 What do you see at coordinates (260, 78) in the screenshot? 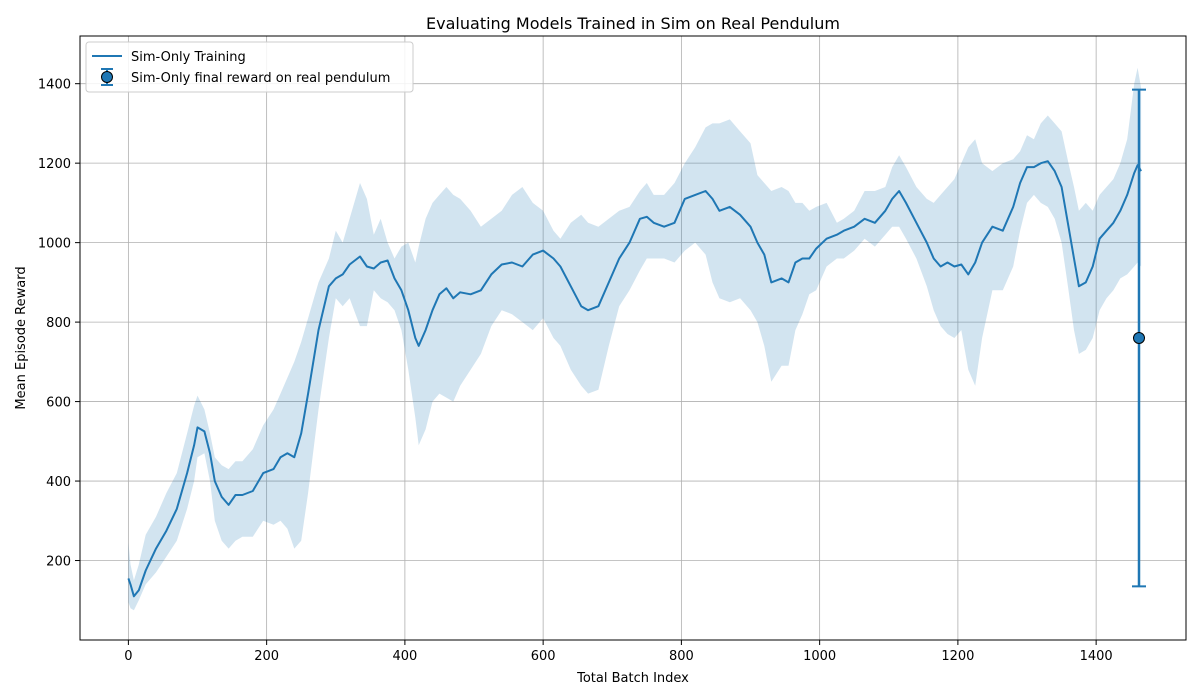
I see `legend-label-final-reward: Sim-Only final reward on real pendulum` at bounding box center [260, 78].